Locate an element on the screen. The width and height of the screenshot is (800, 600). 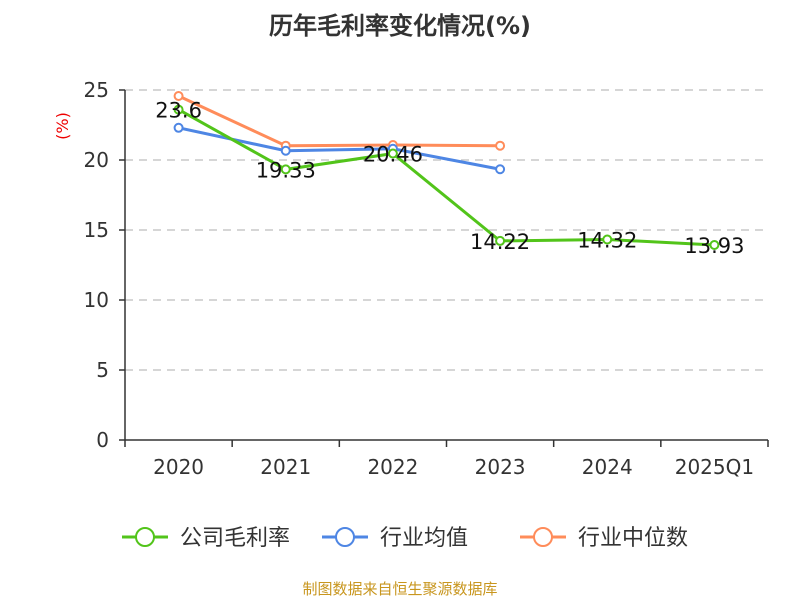
data-label: 14.32 is located at coordinates (607, 241).